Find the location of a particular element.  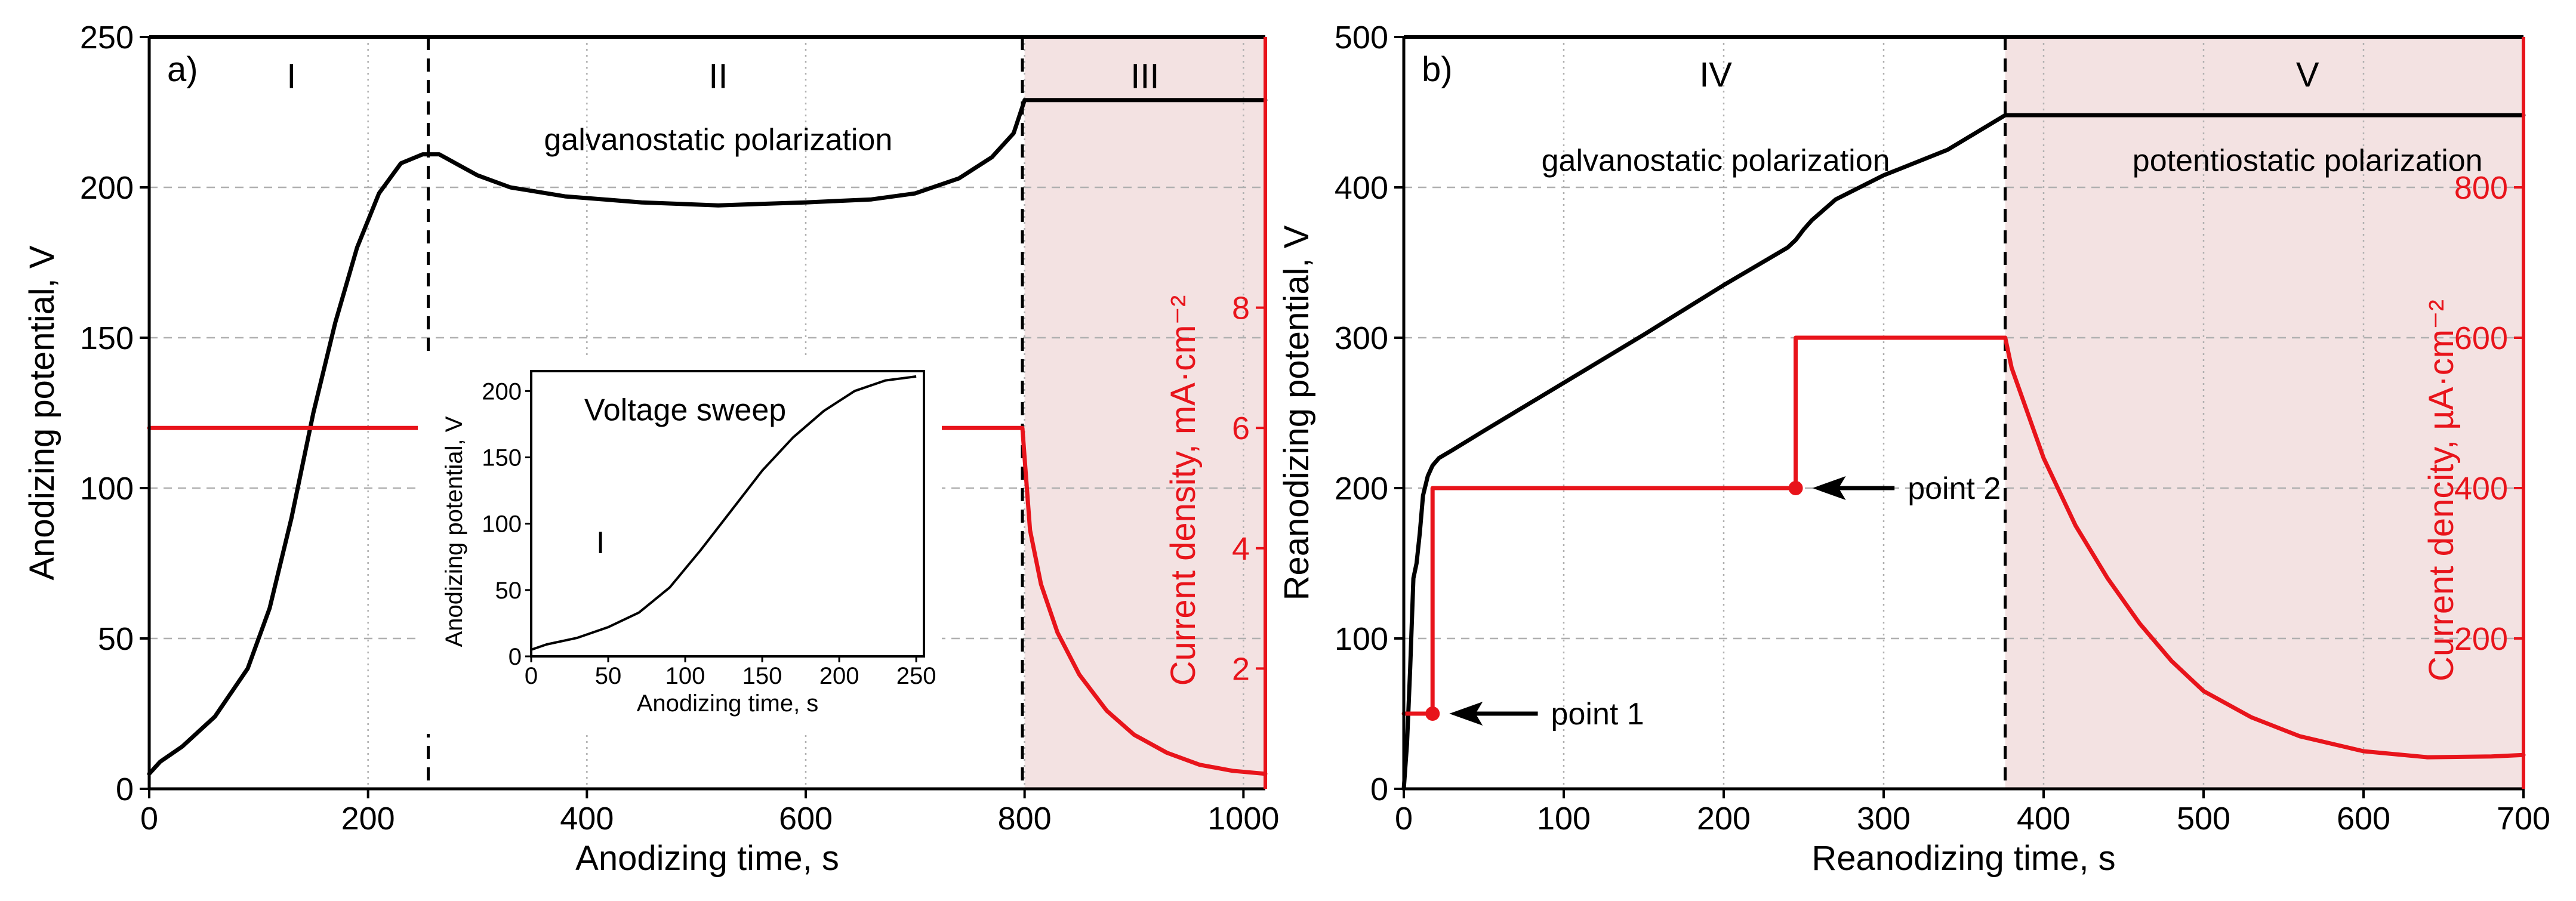

panel-b-x-tick-label: 200 is located at coordinates (1724, 819).